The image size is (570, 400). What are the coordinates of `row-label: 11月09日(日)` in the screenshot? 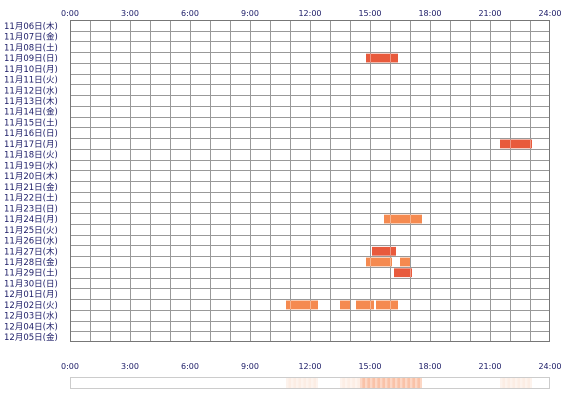 It's located at (31, 59).